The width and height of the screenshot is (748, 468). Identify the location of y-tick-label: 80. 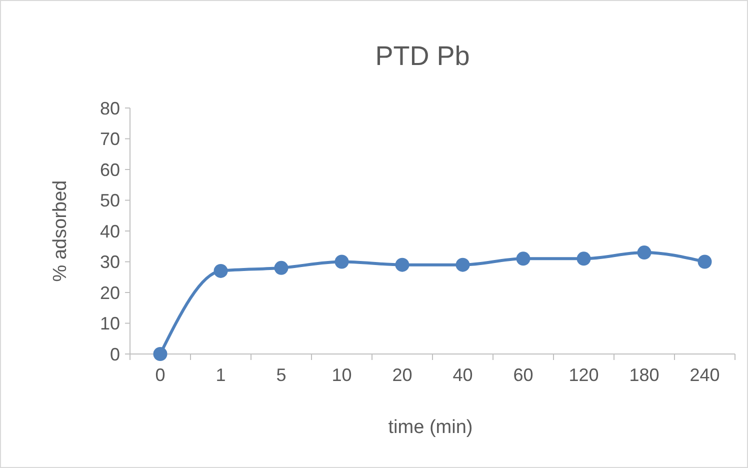
(110, 108).